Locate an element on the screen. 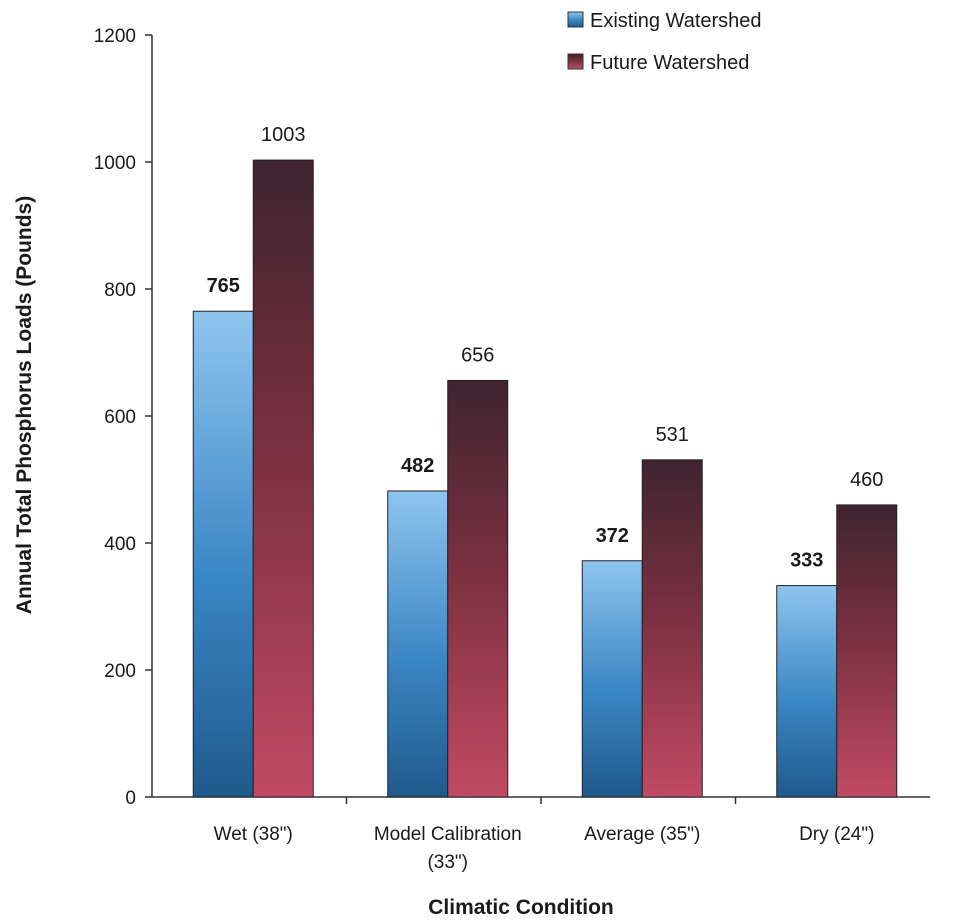  legend-swatch-future is located at coordinates (575, 61).